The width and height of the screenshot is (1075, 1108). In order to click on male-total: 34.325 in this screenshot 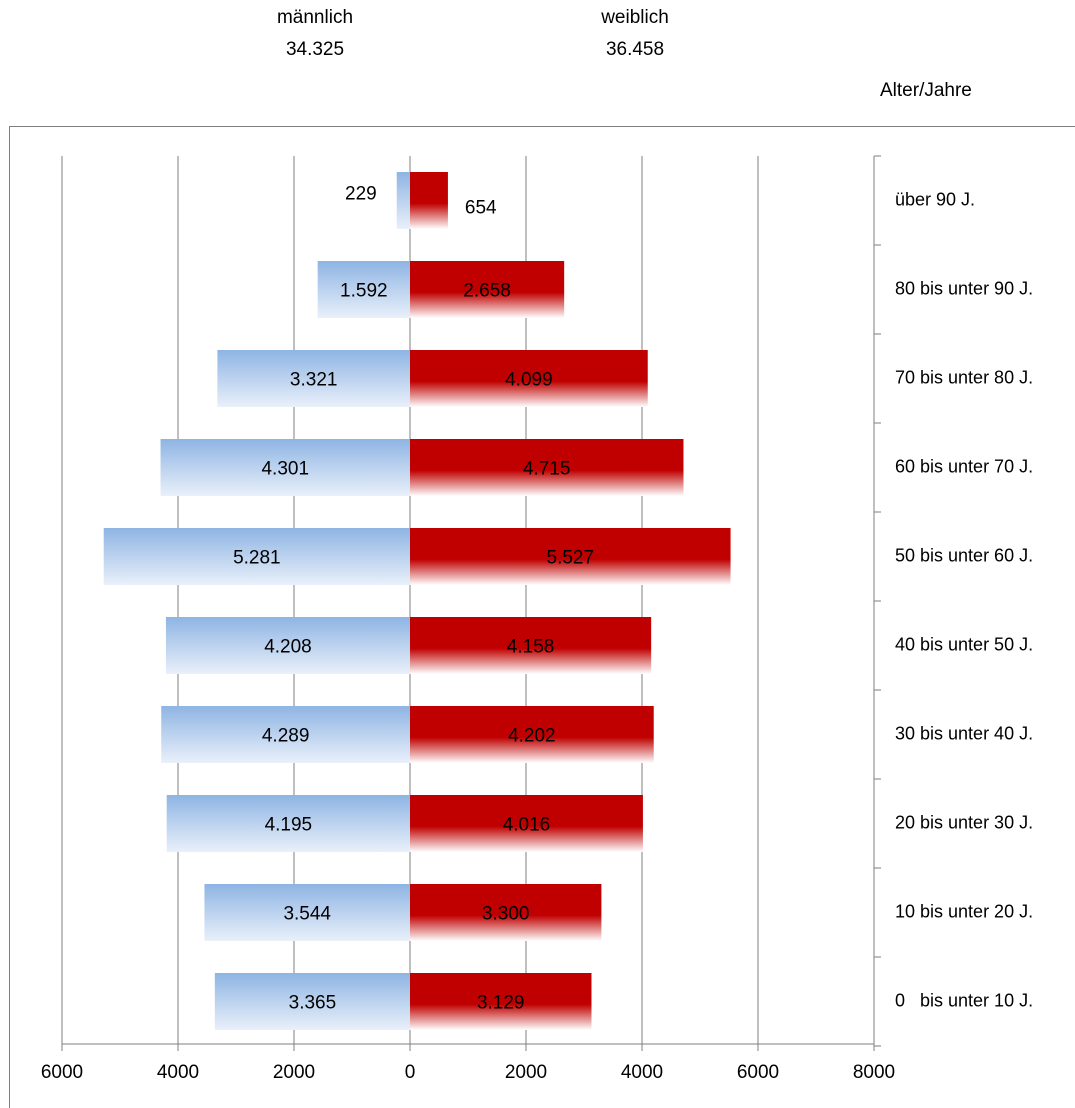, I will do `click(315, 49)`.